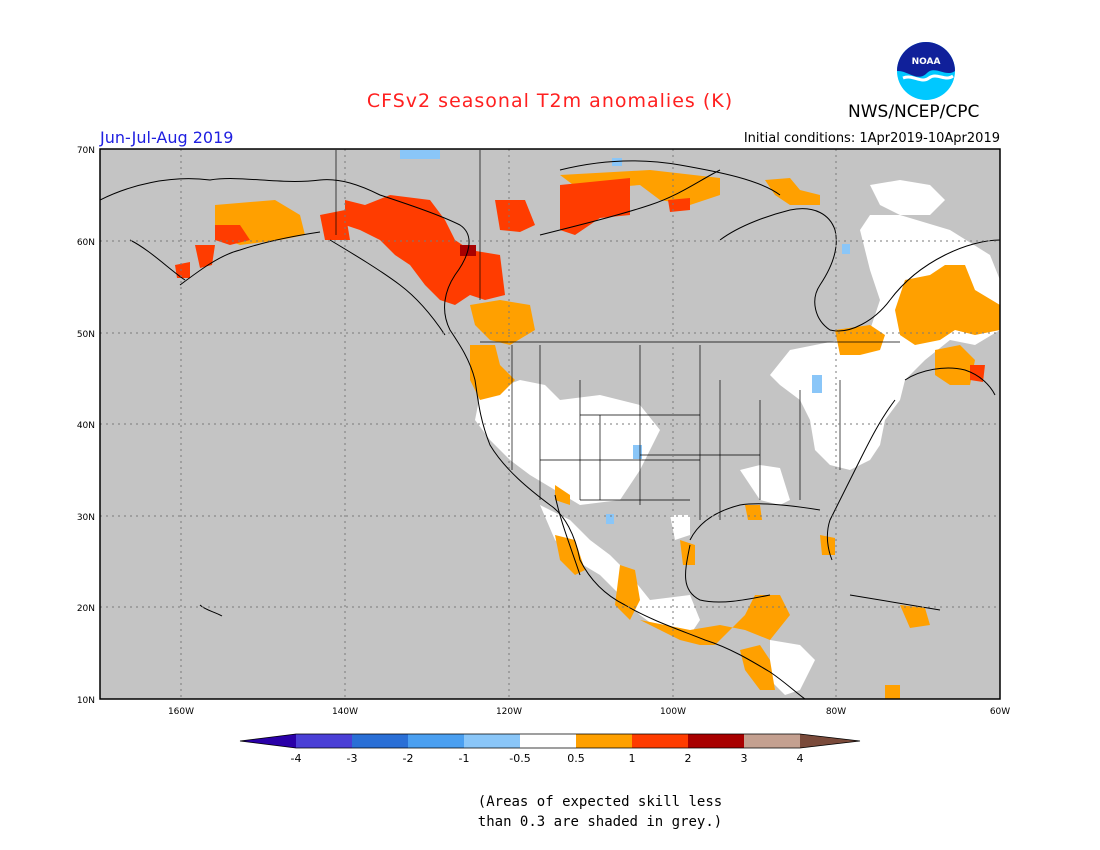 This screenshot has width=1100, height=850. I want to click on colorbar-label: -2, so click(408, 758).